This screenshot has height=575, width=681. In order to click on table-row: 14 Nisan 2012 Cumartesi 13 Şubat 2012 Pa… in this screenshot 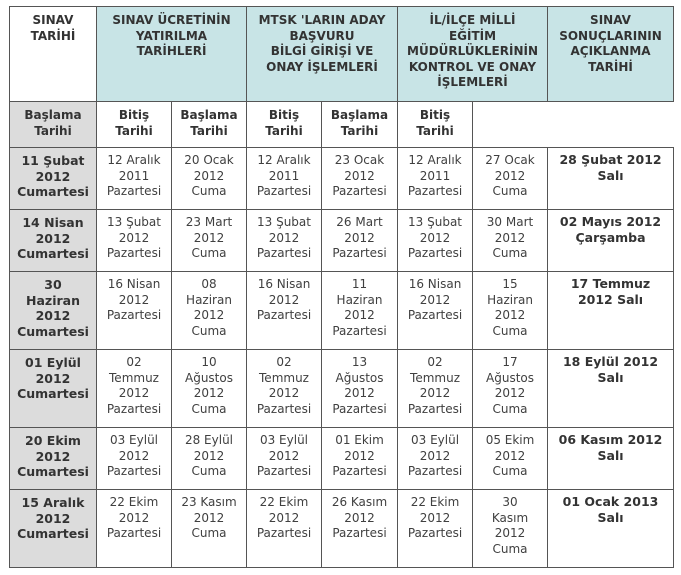, I will do `click(342, 240)`.